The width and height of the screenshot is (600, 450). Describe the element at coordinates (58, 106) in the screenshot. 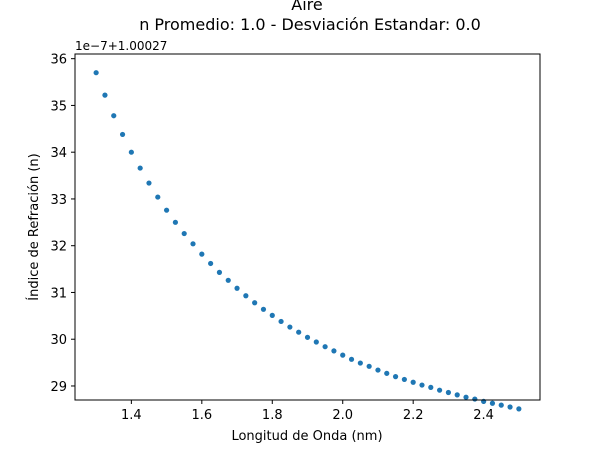

I see `y-tick-label: 35` at that location.